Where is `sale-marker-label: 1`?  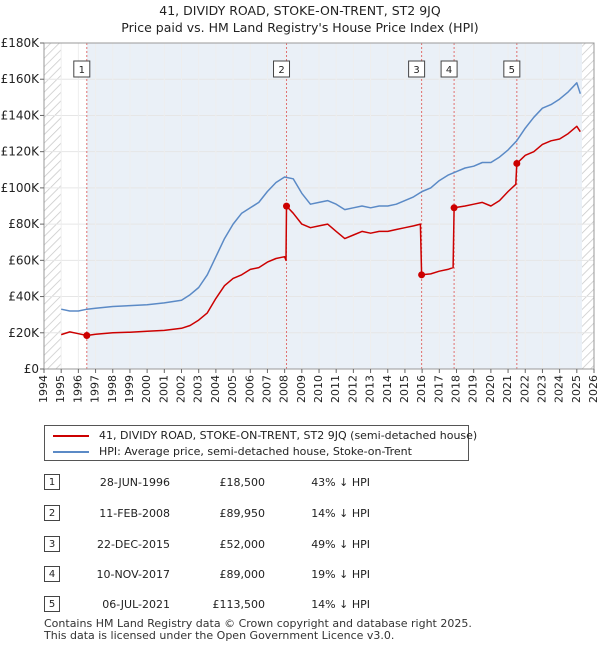
sale-marker-label: 1 is located at coordinates (82, 70).